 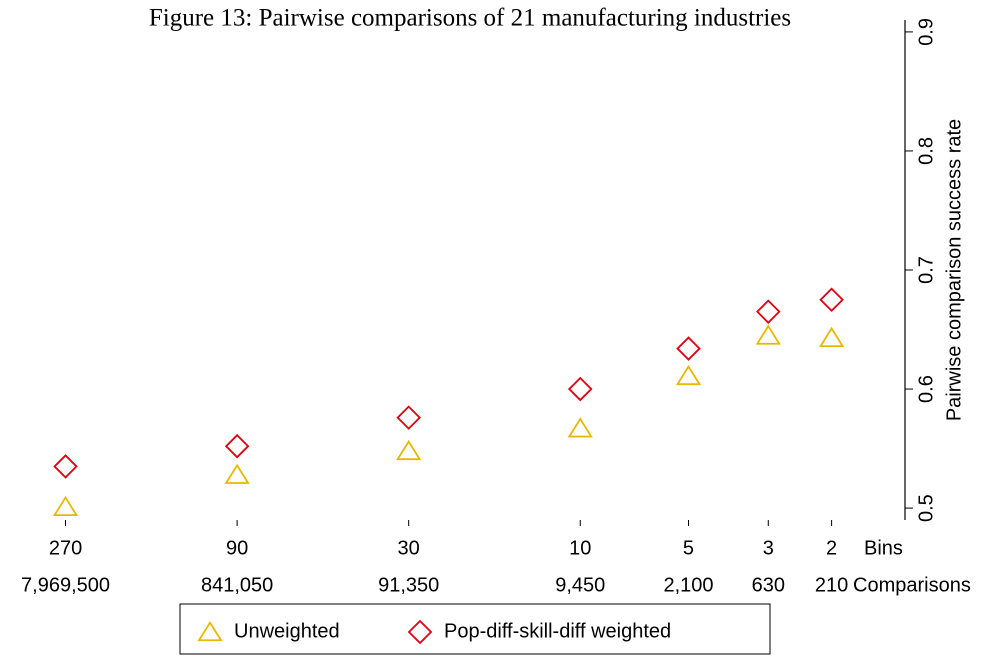 What do you see at coordinates (65, 585) in the screenshot?
I see `x2-tick-label: 7,969,500` at bounding box center [65, 585].